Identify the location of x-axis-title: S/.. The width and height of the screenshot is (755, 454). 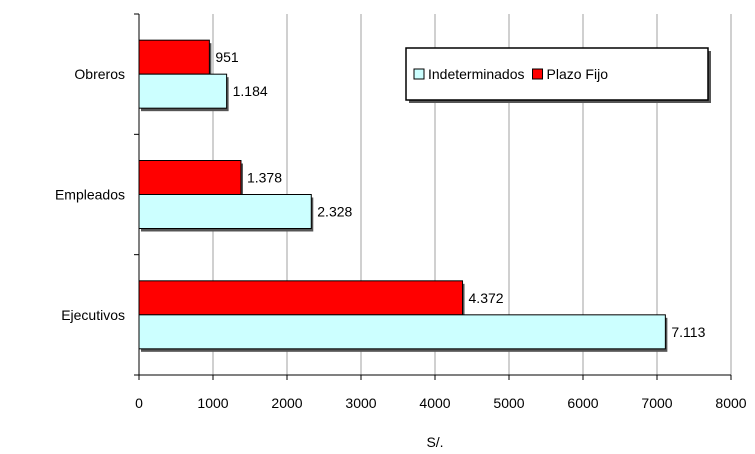
(434, 442).